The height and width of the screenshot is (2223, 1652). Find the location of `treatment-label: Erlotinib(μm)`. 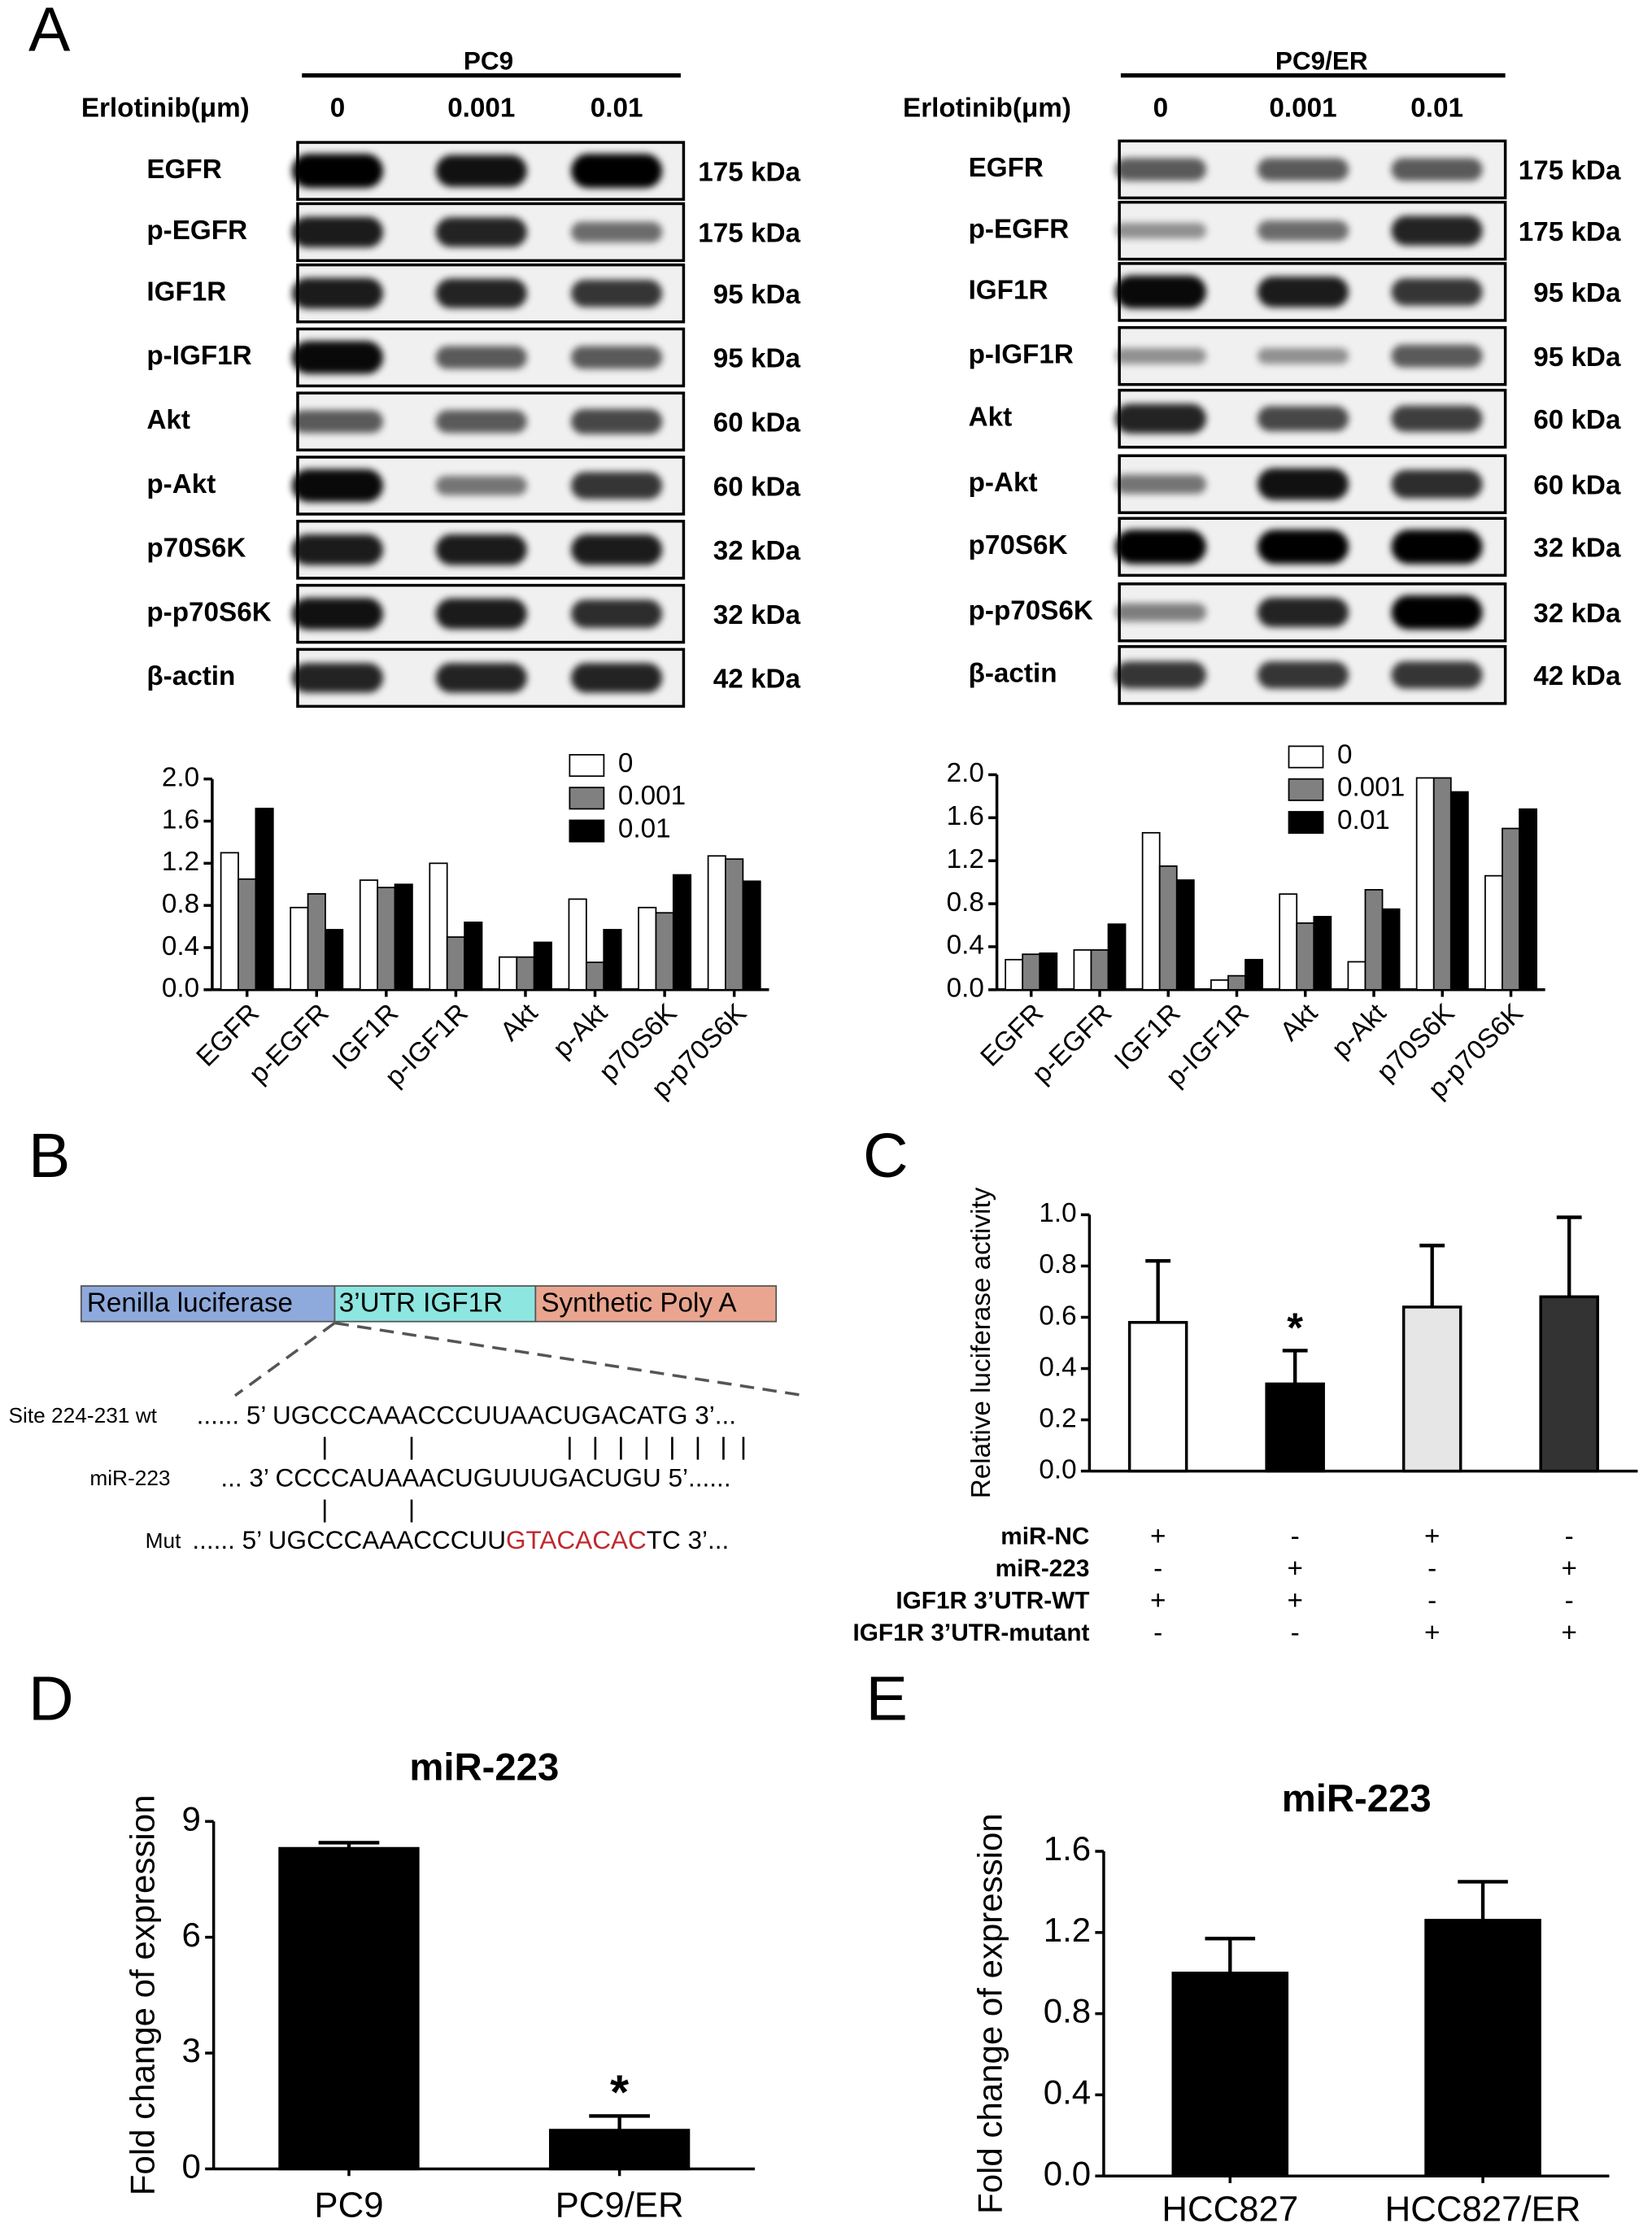

treatment-label: Erlotinib(μm) is located at coordinates (165, 109).